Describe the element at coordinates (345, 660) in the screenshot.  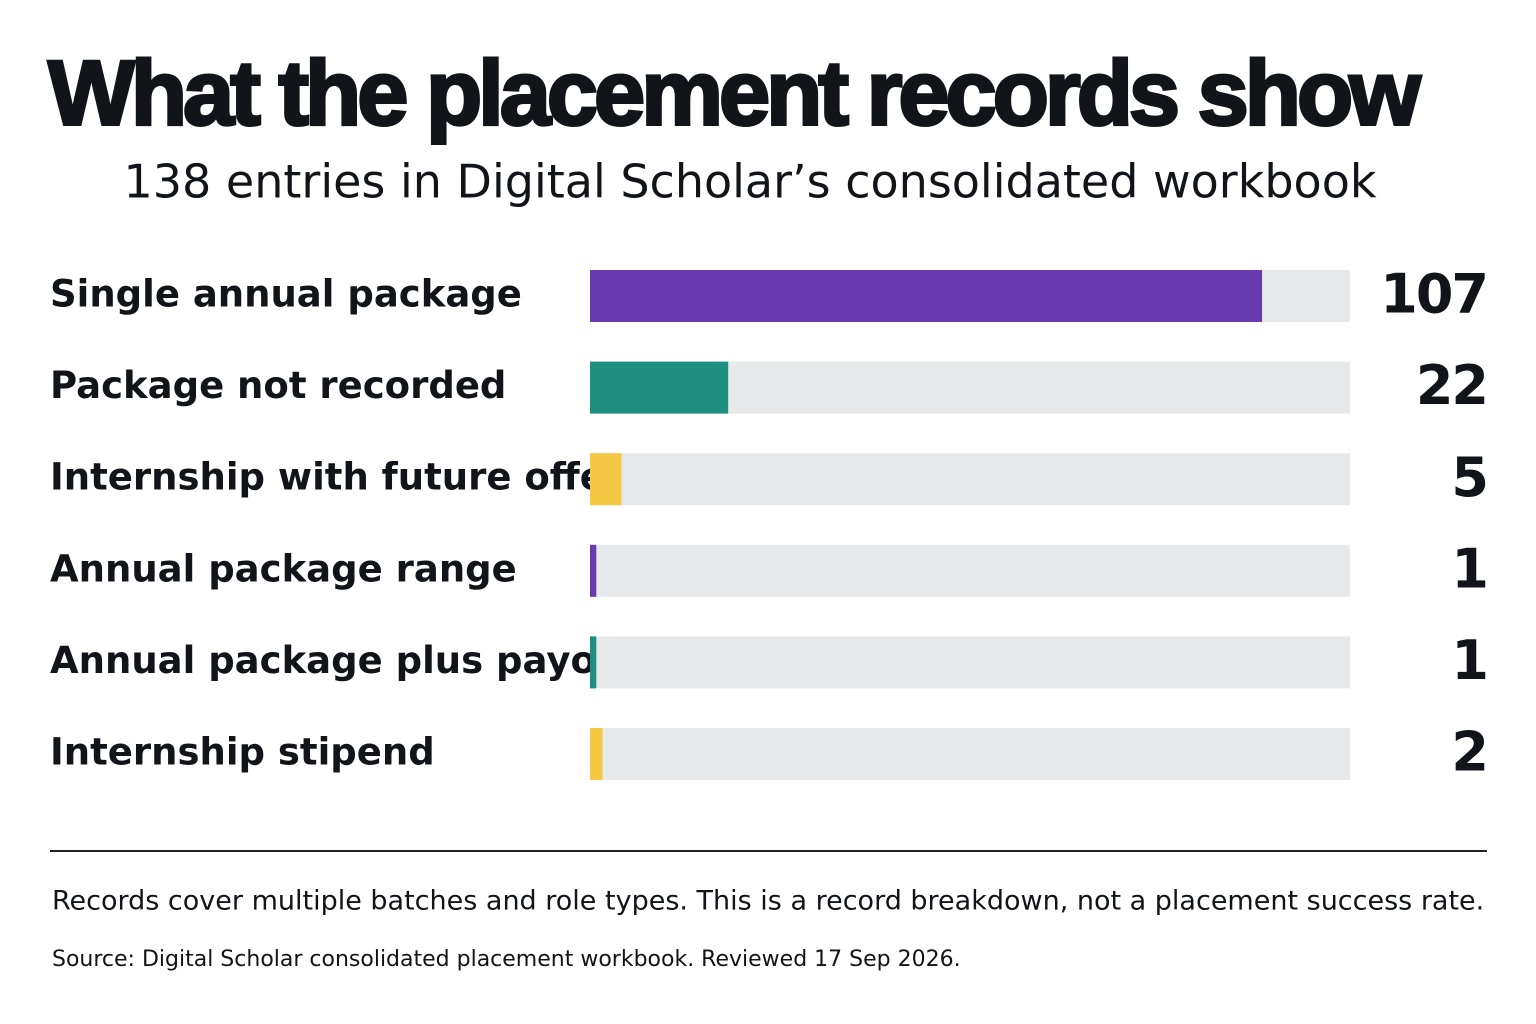
I see `category-label: Annual package plus payout` at that location.